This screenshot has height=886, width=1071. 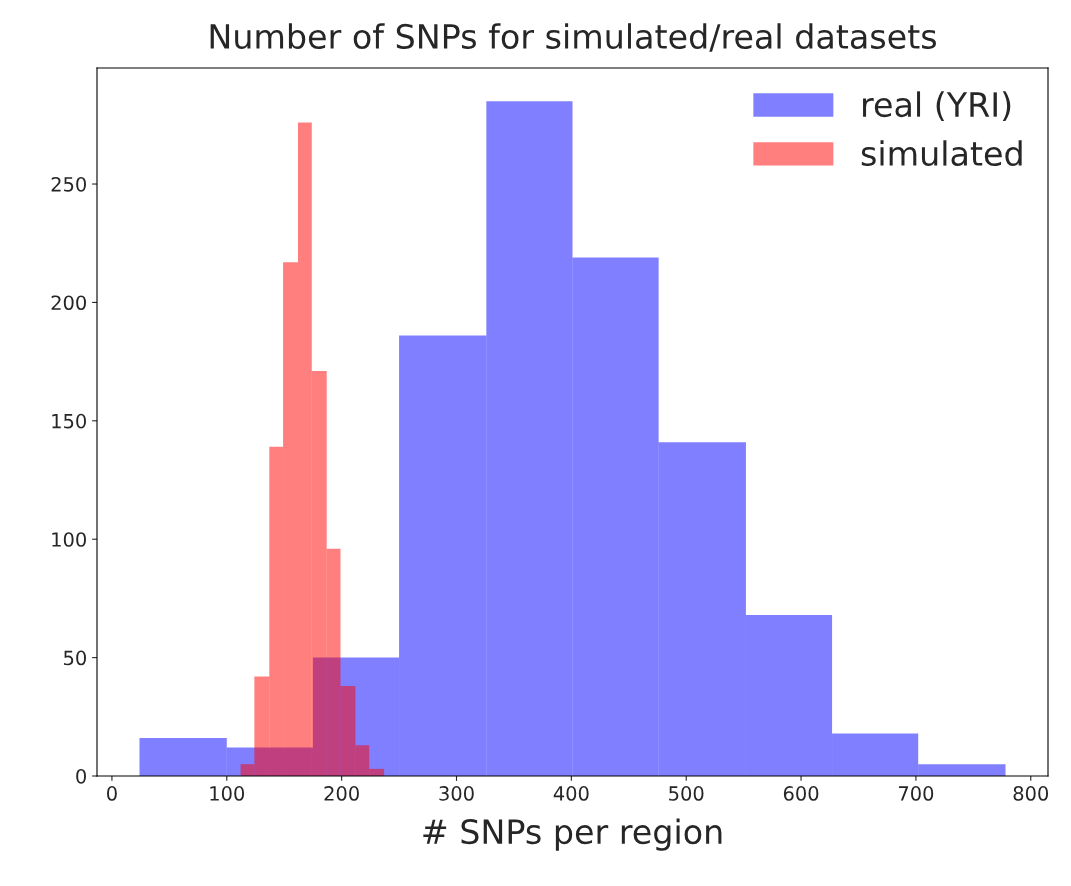 What do you see at coordinates (941, 153) in the screenshot?
I see `legend-label: simulated` at bounding box center [941, 153].